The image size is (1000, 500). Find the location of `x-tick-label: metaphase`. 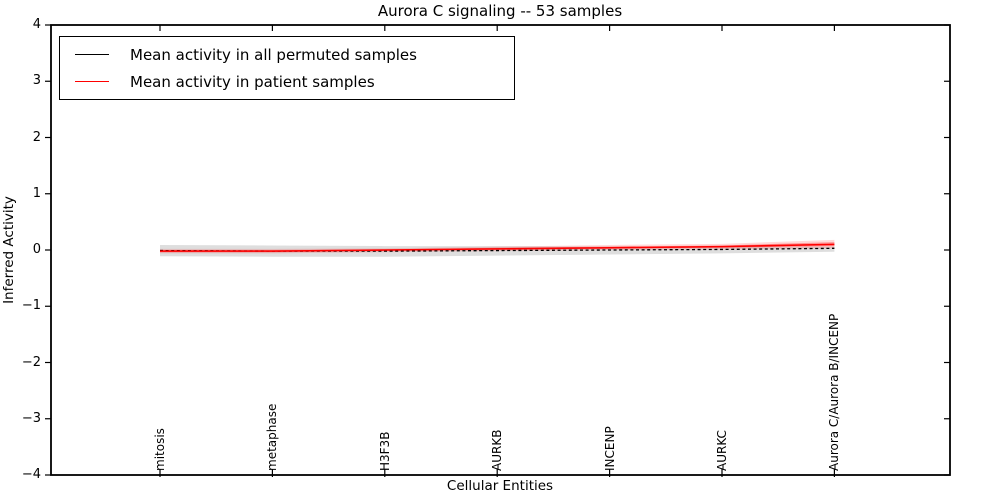

x-tick-label: metaphase is located at coordinates (272, 437).